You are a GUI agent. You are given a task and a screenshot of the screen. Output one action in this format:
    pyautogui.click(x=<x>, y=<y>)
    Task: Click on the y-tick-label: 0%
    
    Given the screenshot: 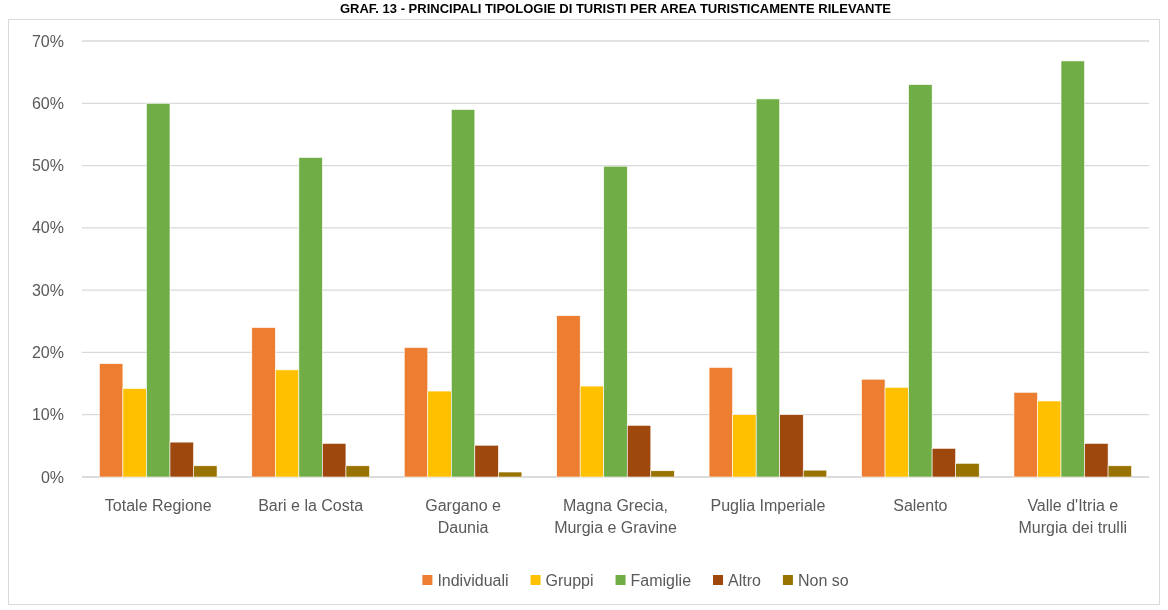 What is the action you would take?
    pyautogui.click(x=52, y=477)
    